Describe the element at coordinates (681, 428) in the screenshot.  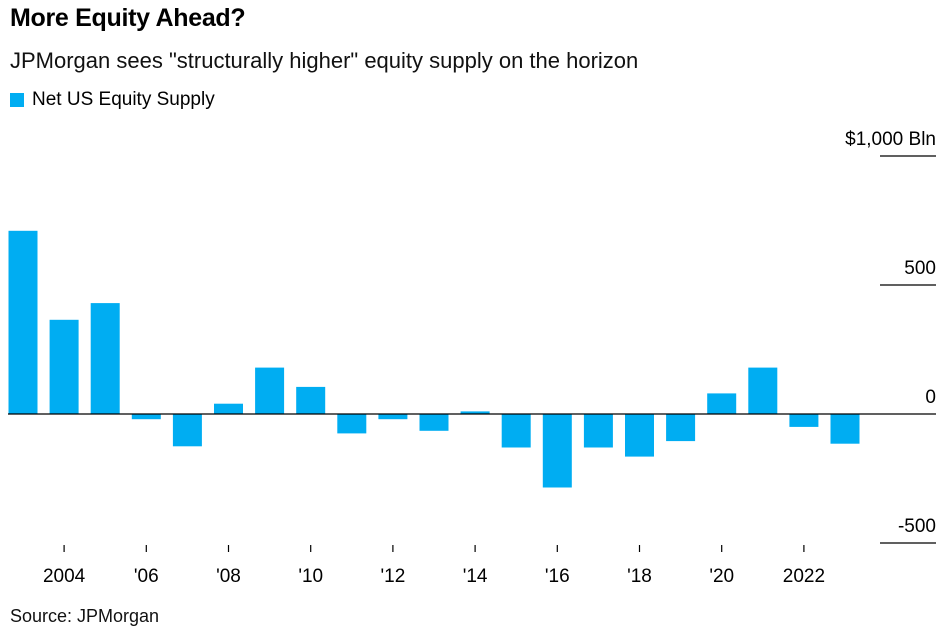
I see `bar-2019` at that location.